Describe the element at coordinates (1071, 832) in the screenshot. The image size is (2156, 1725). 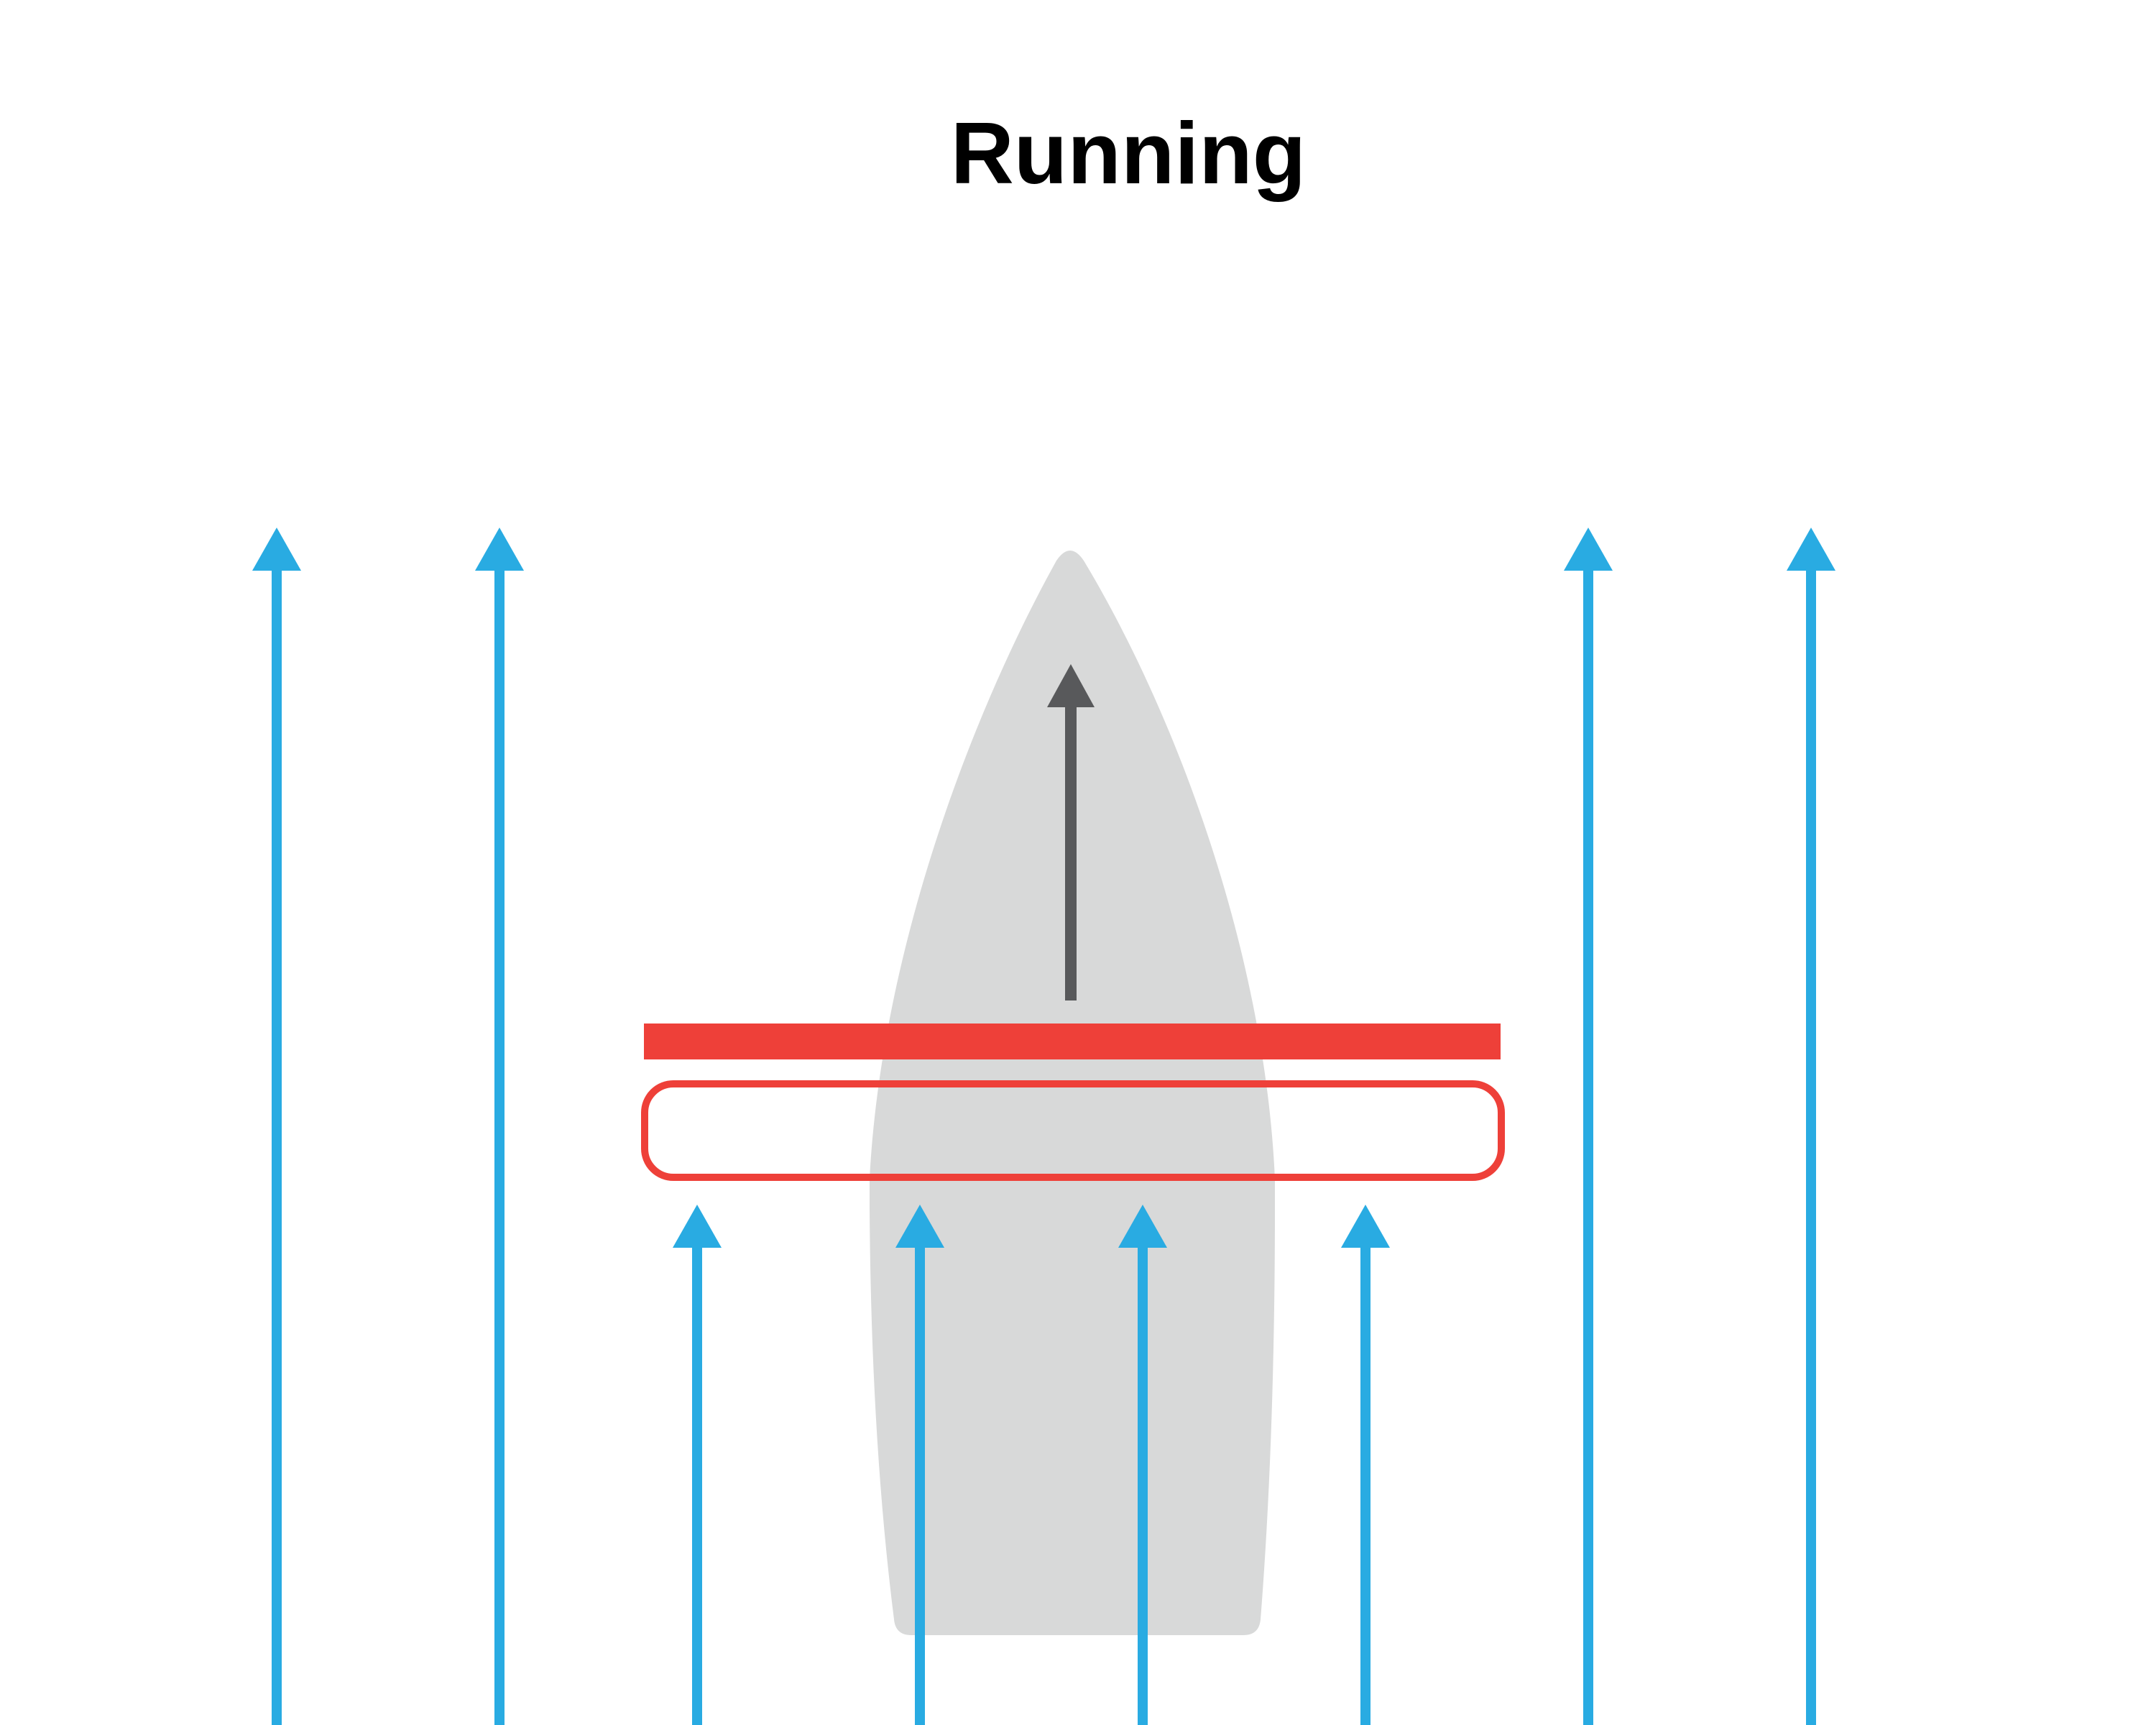
I see `boat-direction-arrow` at that location.